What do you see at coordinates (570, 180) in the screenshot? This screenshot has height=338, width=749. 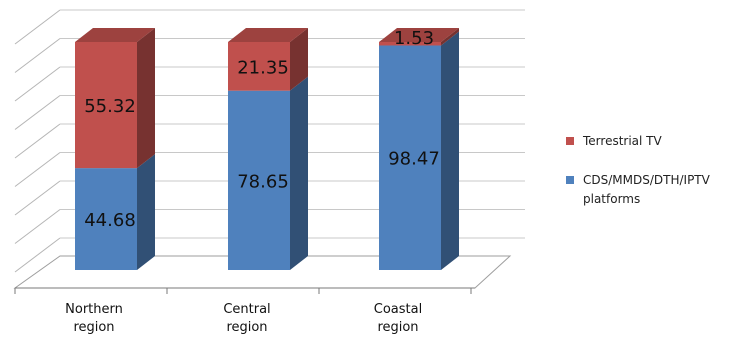 I see `legend-swatch-platforms` at bounding box center [570, 180].